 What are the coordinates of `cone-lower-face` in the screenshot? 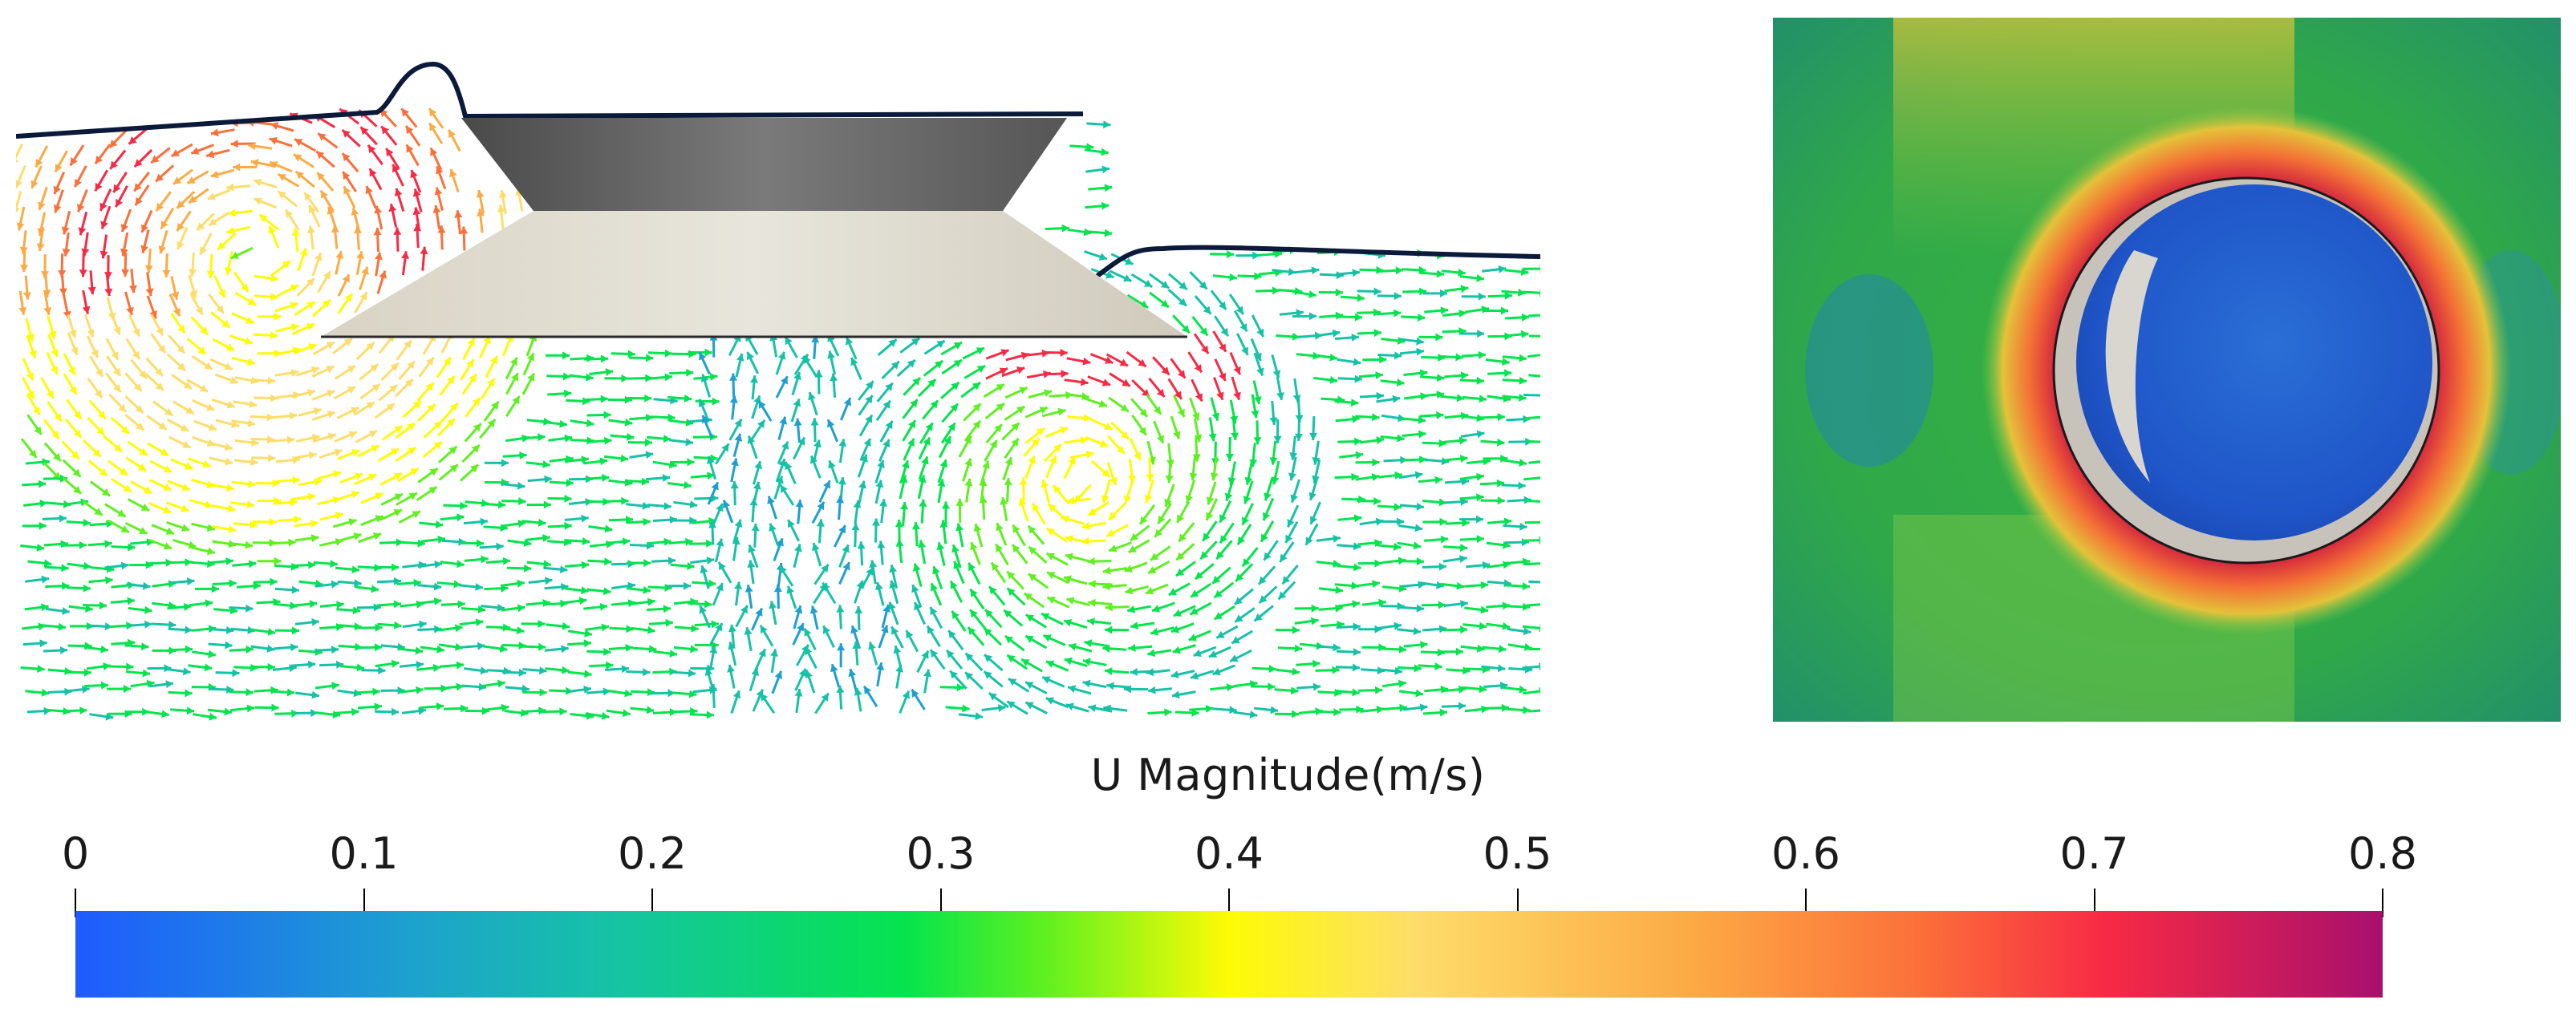 It's located at (754, 274).